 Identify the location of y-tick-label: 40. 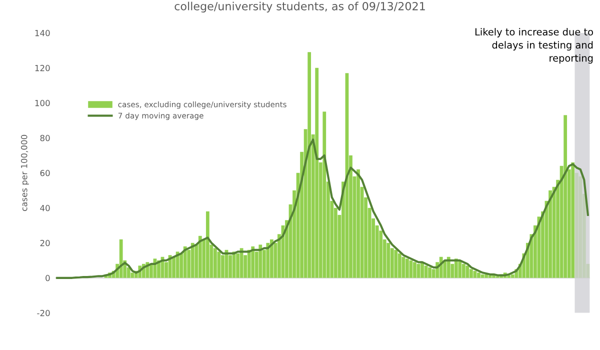
(45, 208).